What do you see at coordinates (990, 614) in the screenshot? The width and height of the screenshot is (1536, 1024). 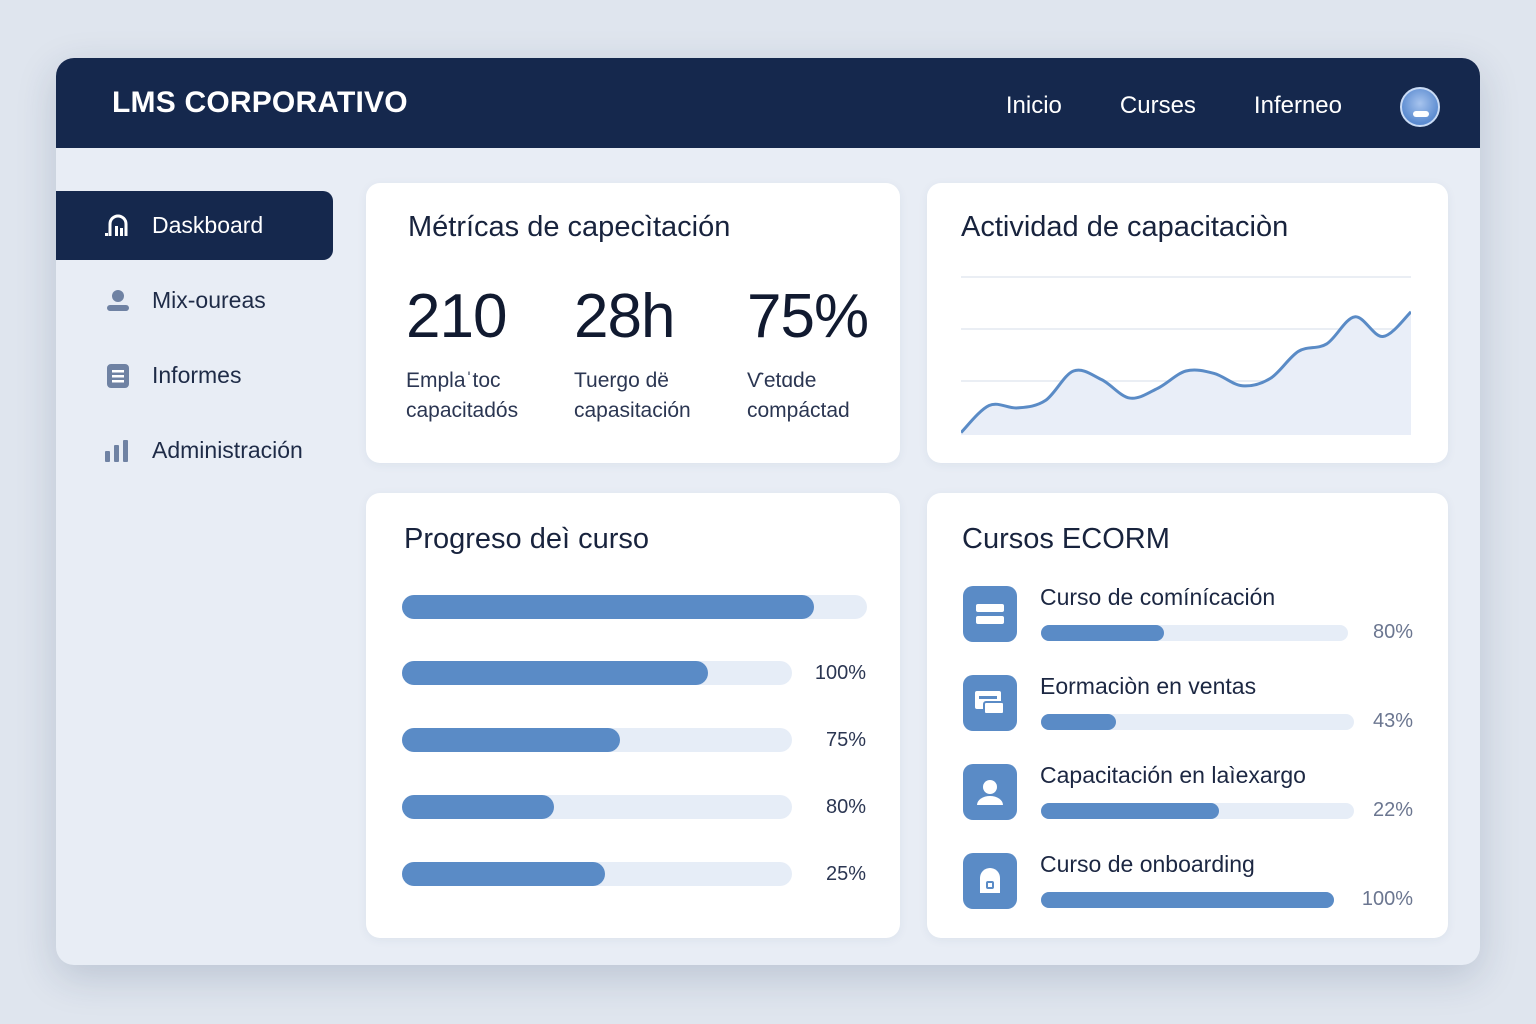 I see `book-icon` at bounding box center [990, 614].